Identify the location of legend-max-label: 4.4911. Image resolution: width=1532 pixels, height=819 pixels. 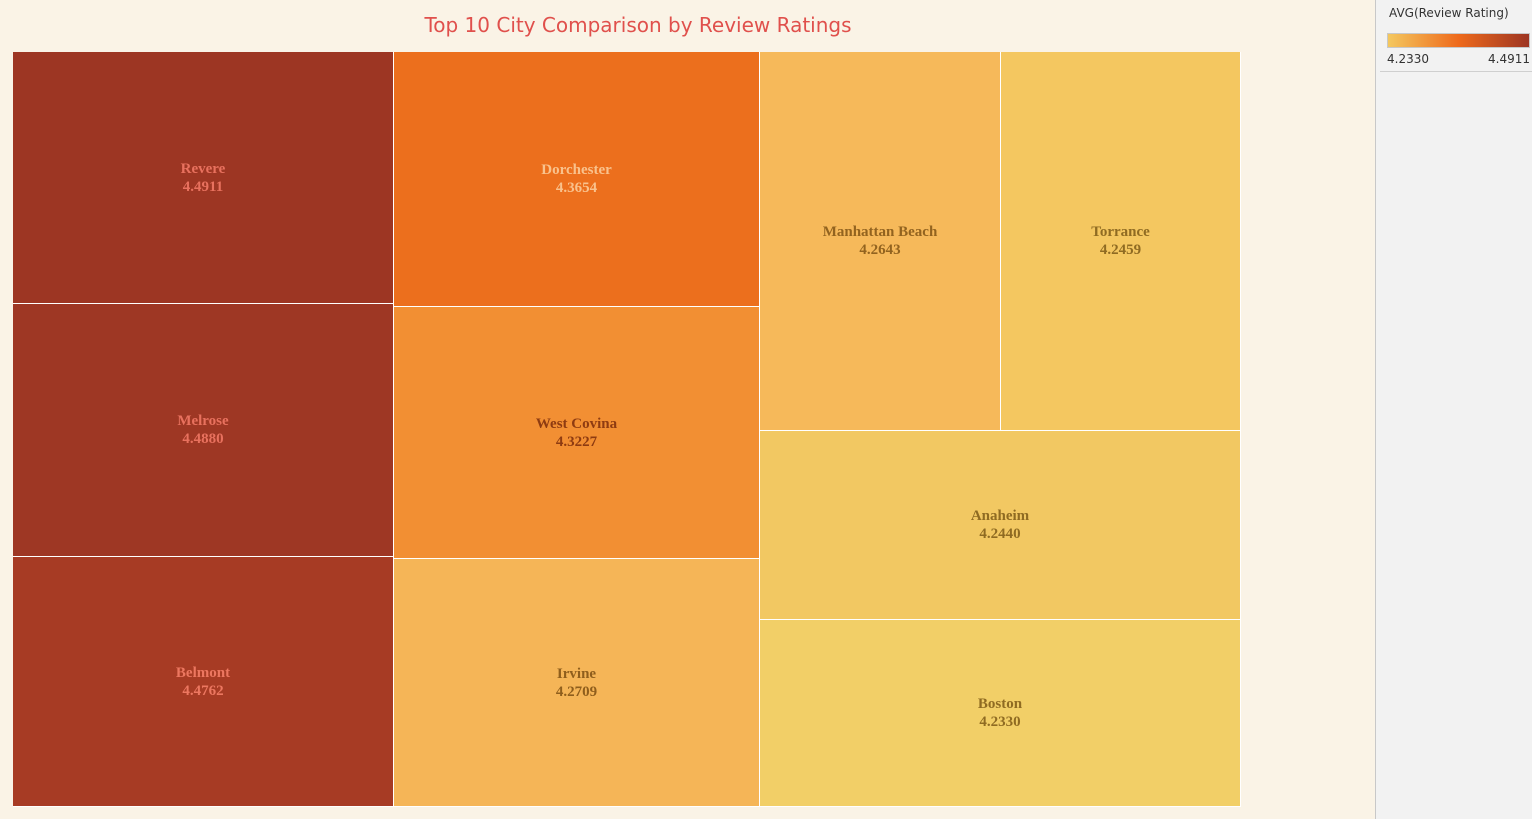
(1509, 59).